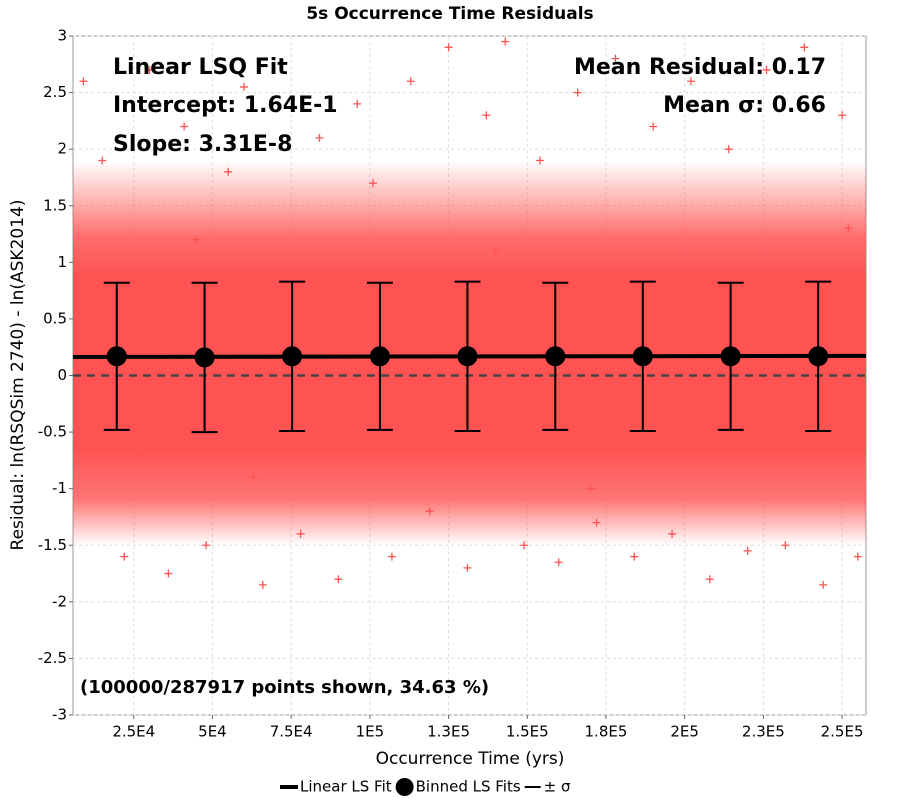 The width and height of the screenshot is (900, 800). I want to click on x-tick-label: 1.3E5, so click(448, 732).